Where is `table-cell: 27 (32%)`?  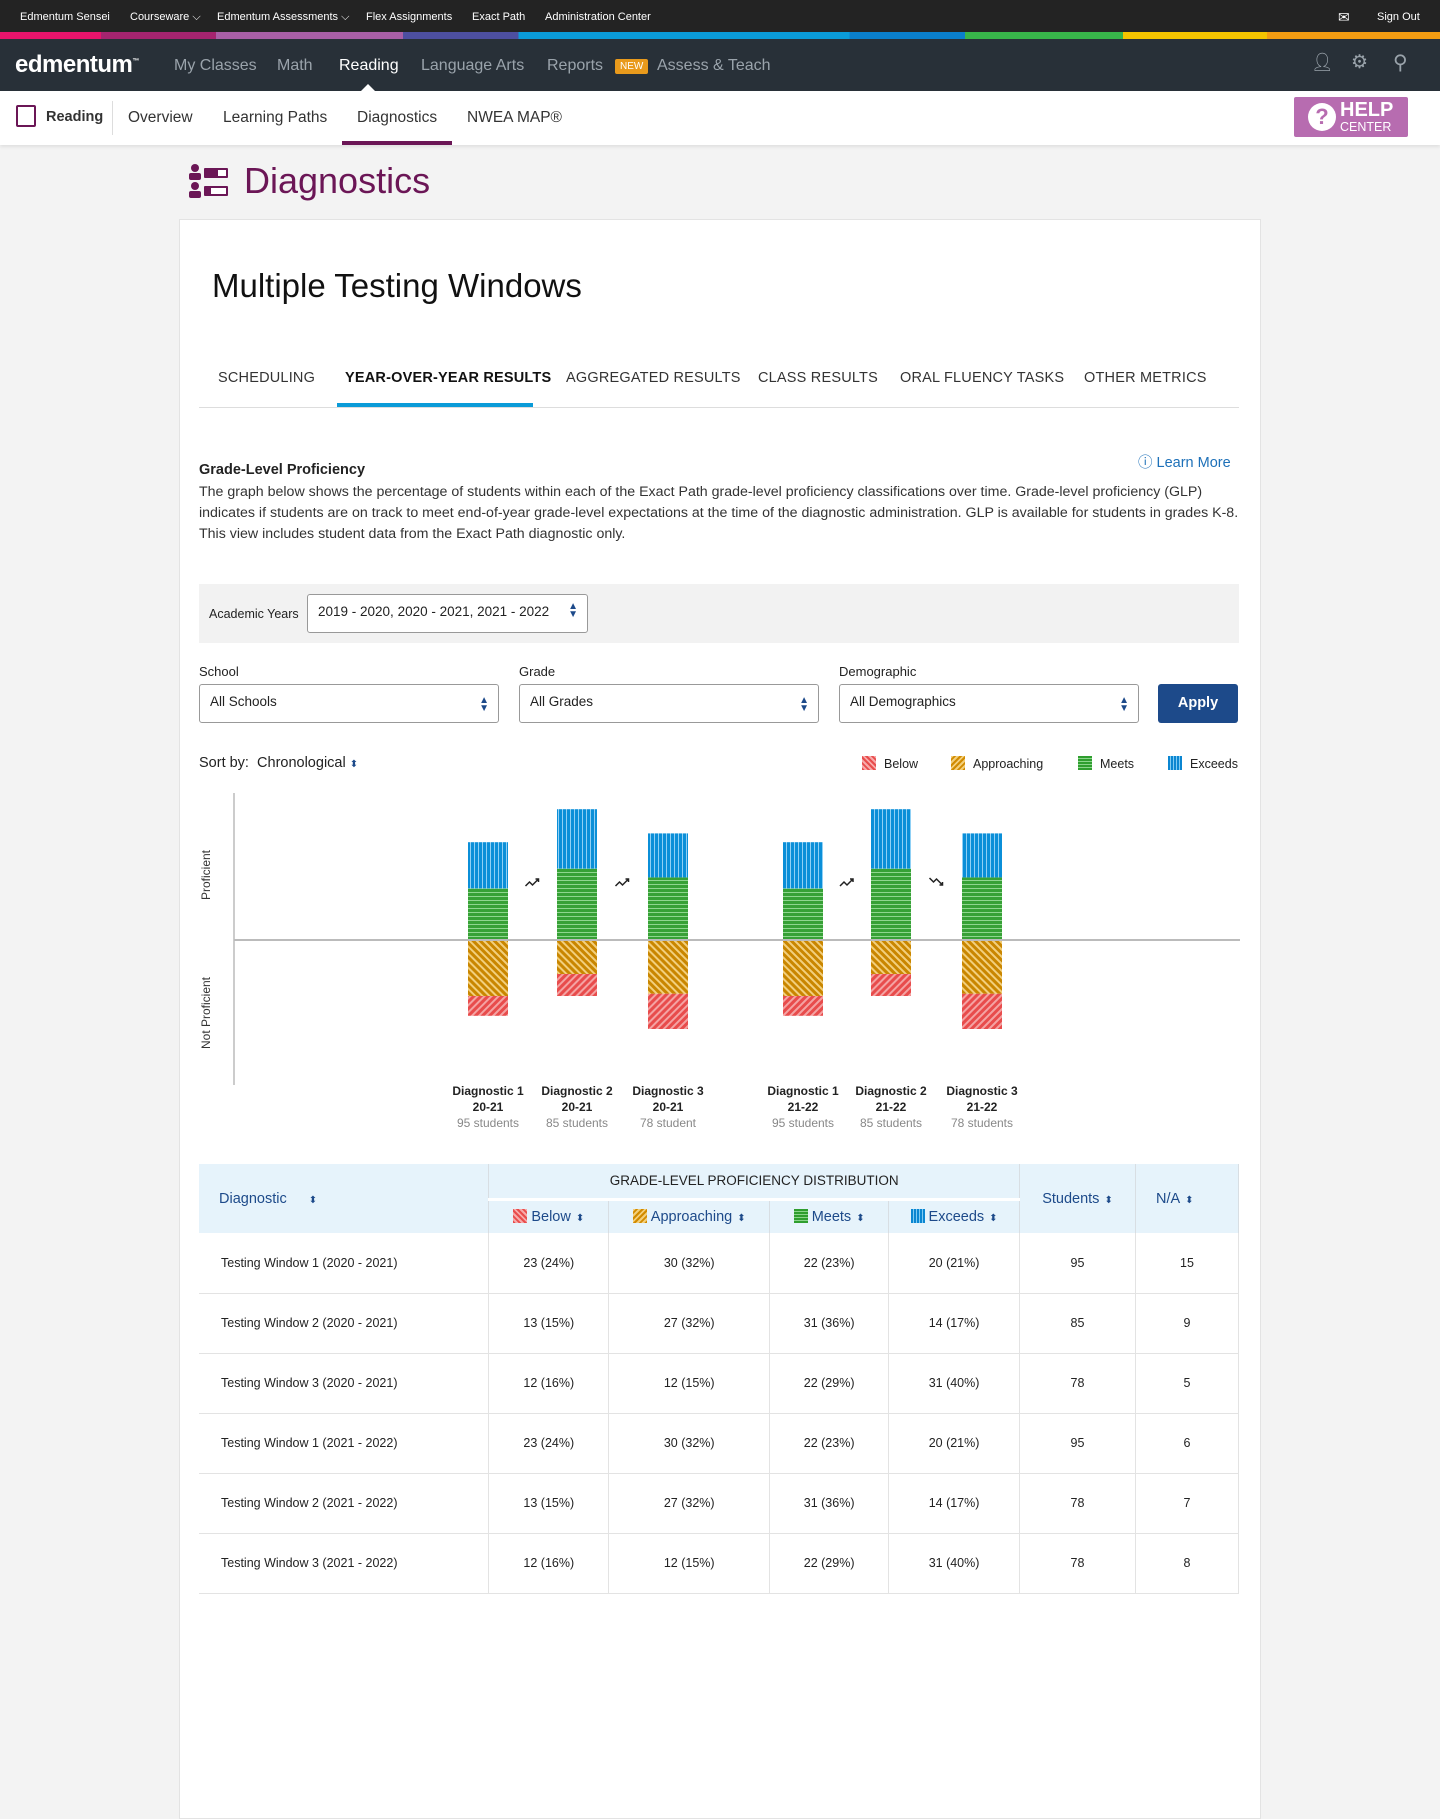 table-cell: 27 (32%) is located at coordinates (689, 1323).